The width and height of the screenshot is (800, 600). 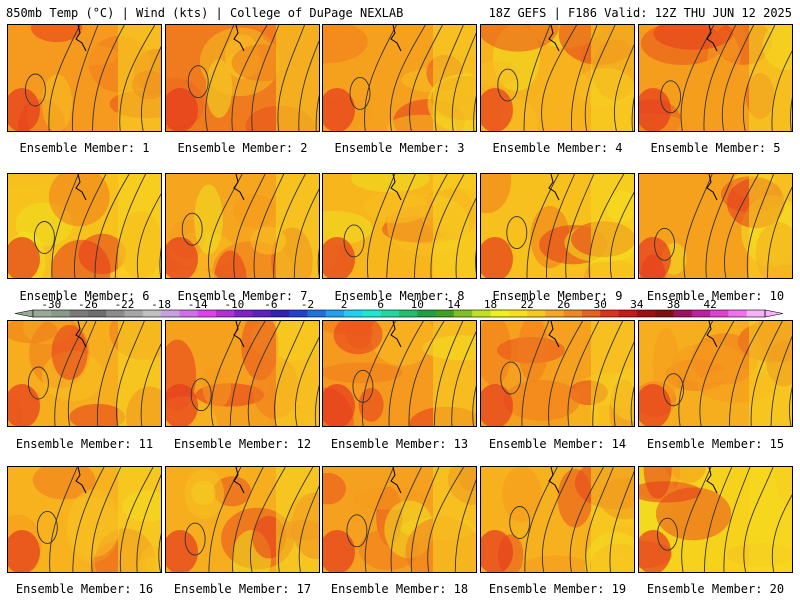 I want to click on colorbar-tick: 34, so click(x=637, y=304).